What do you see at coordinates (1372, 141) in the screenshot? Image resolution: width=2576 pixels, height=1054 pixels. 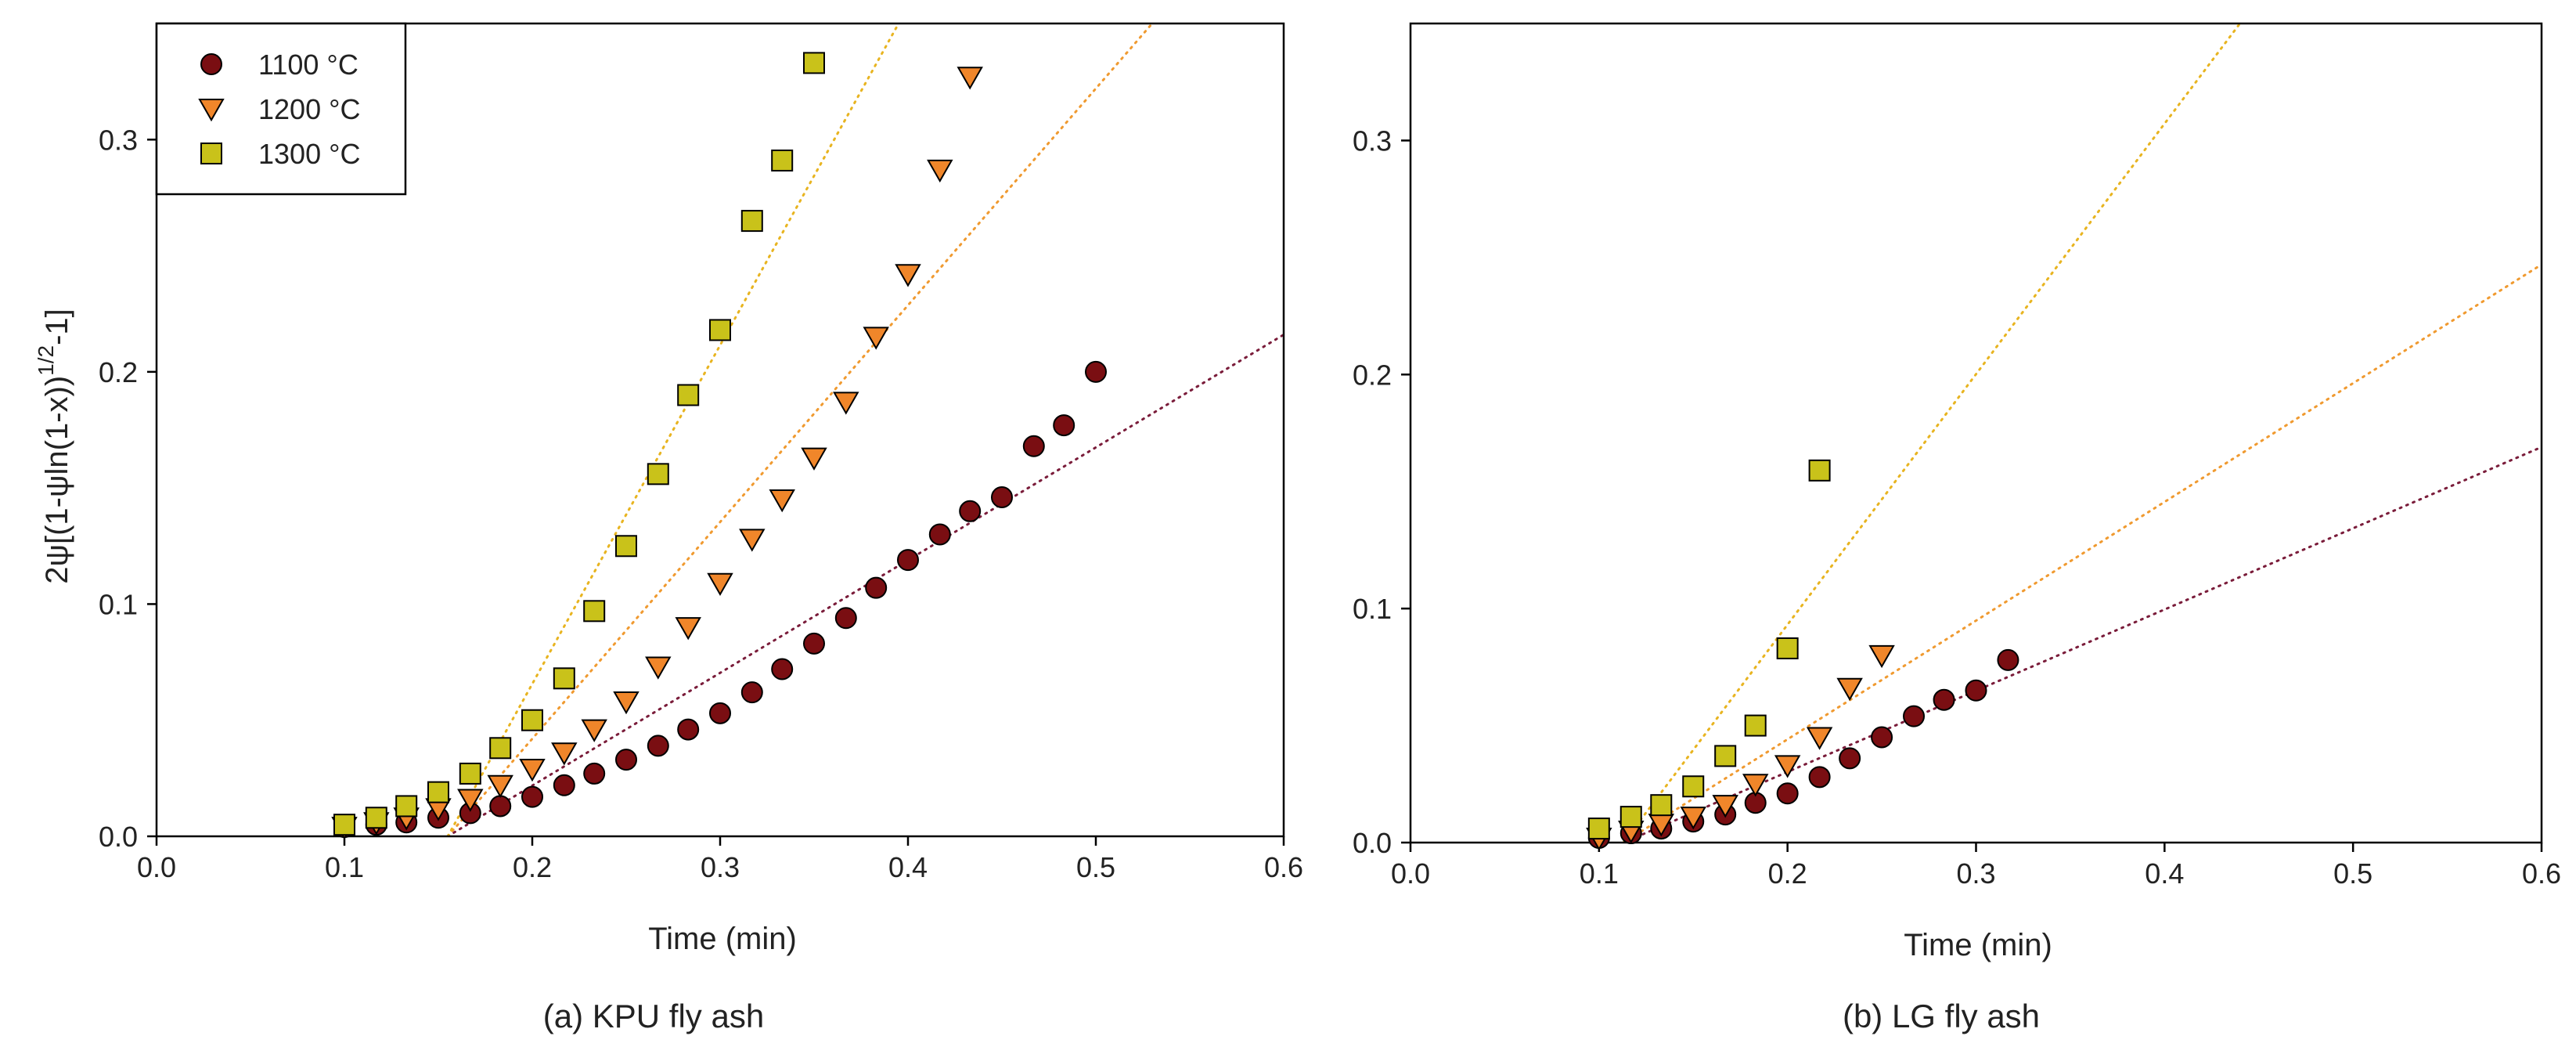 I see `panel-b-ytick-label: 0.3` at bounding box center [1372, 141].